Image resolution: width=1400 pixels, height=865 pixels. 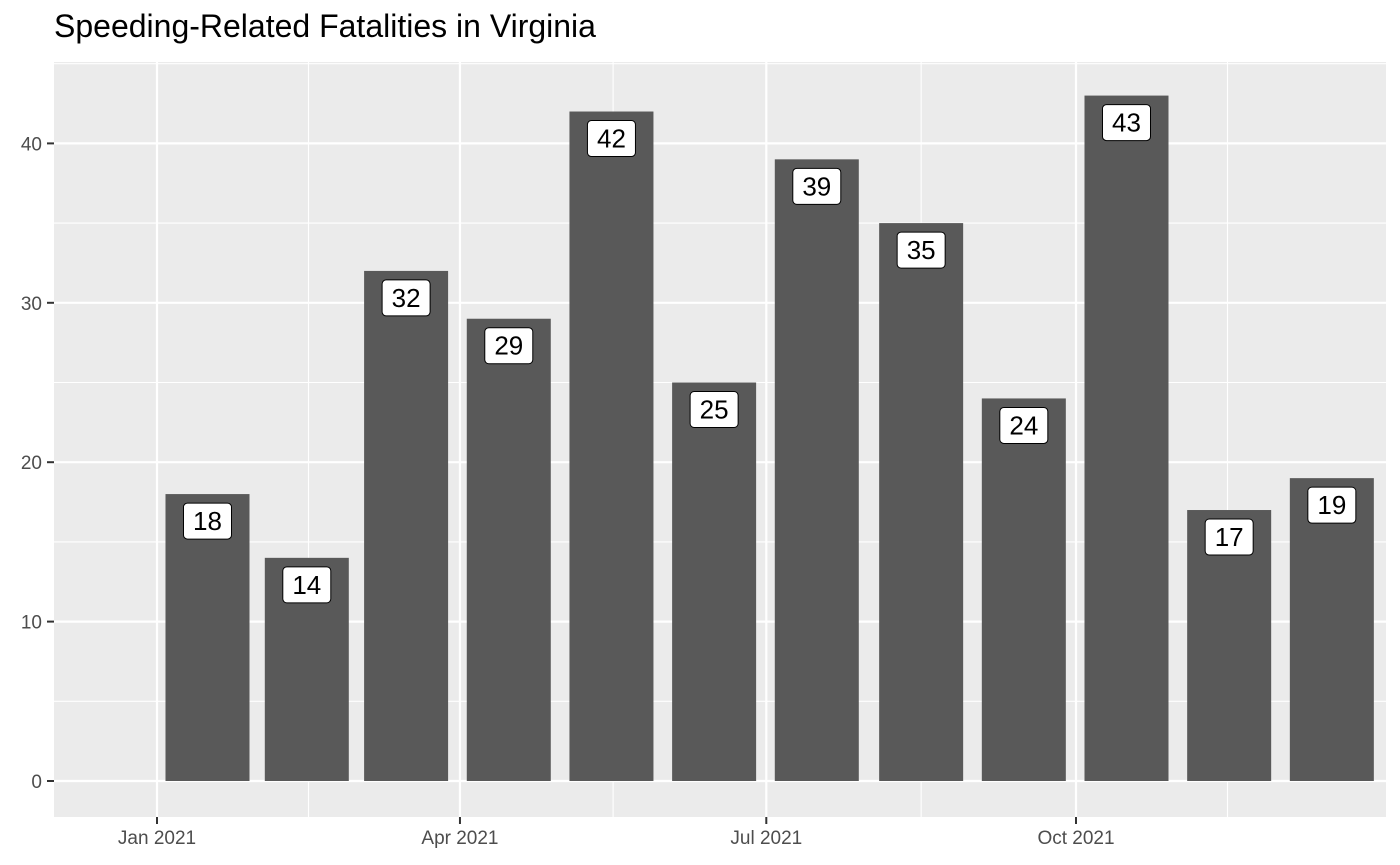 I want to click on data-label: 17, so click(x=1229, y=537).